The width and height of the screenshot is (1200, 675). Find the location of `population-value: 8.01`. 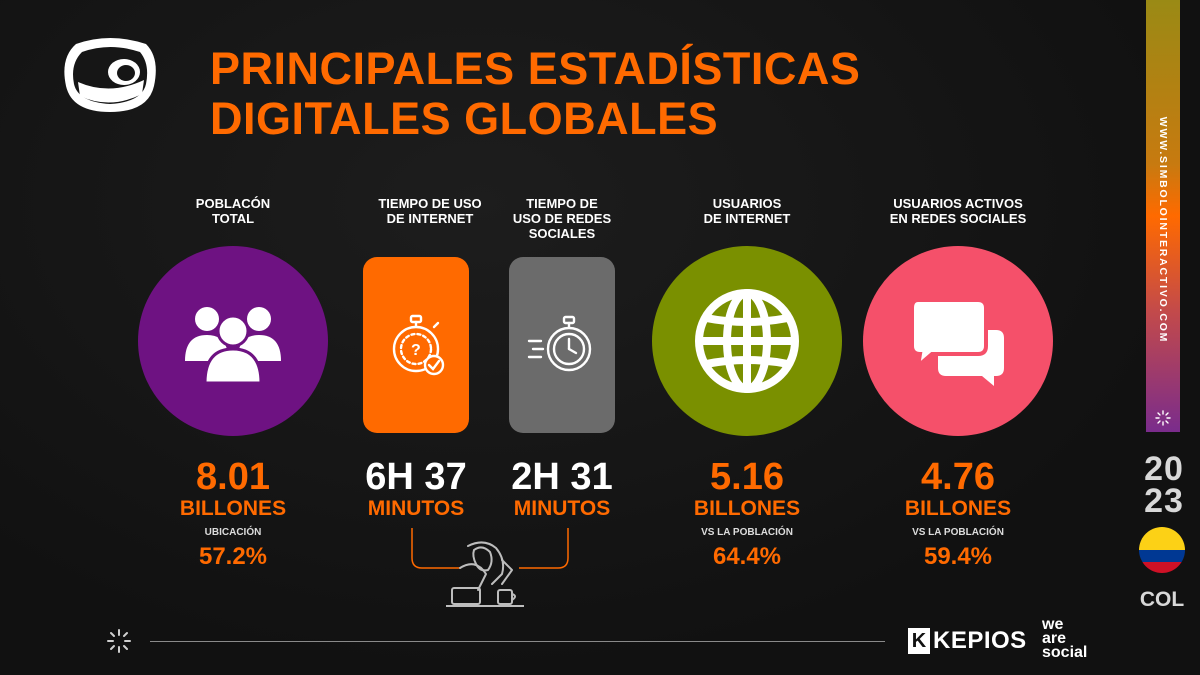

population-value: 8.01 is located at coordinates (233, 477).